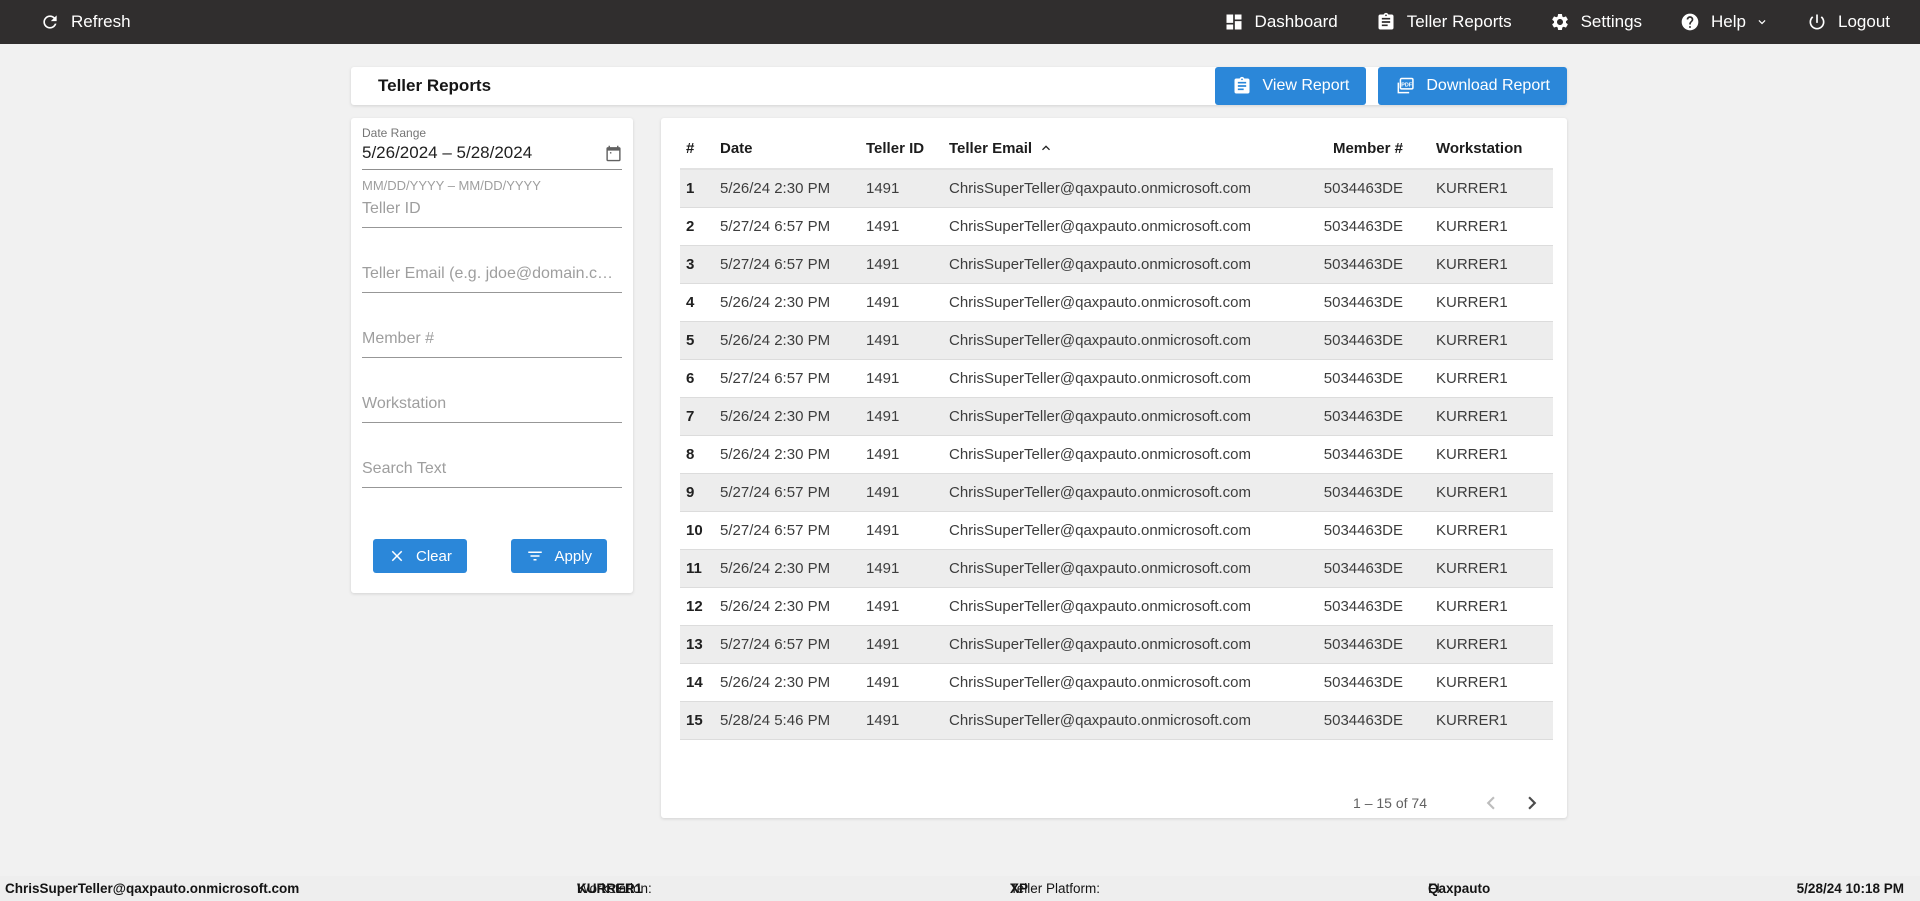 The height and width of the screenshot is (901, 1920). Describe the element at coordinates (434, 556) in the screenshot. I see `clear-label: Clear` at that location.